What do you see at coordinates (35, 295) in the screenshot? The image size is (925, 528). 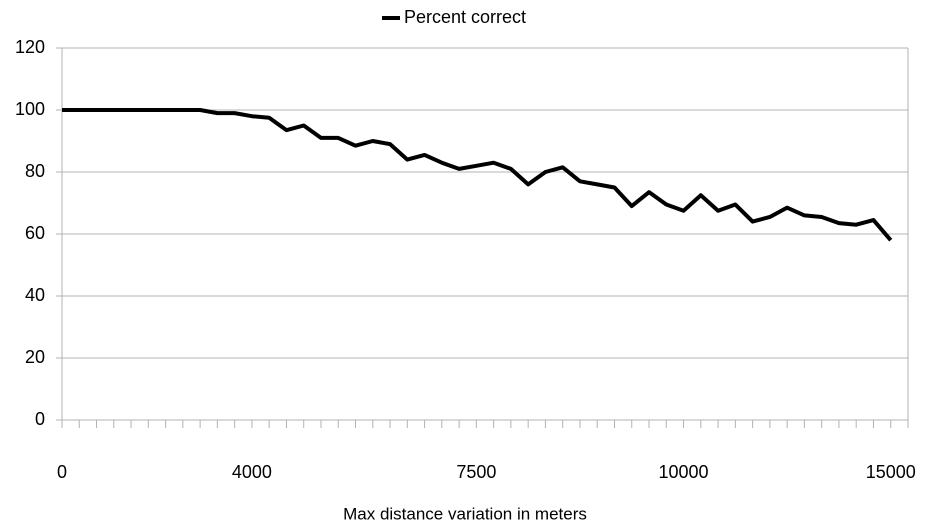 I see `y-tick-label: 40` at bounding box center [35, 295].